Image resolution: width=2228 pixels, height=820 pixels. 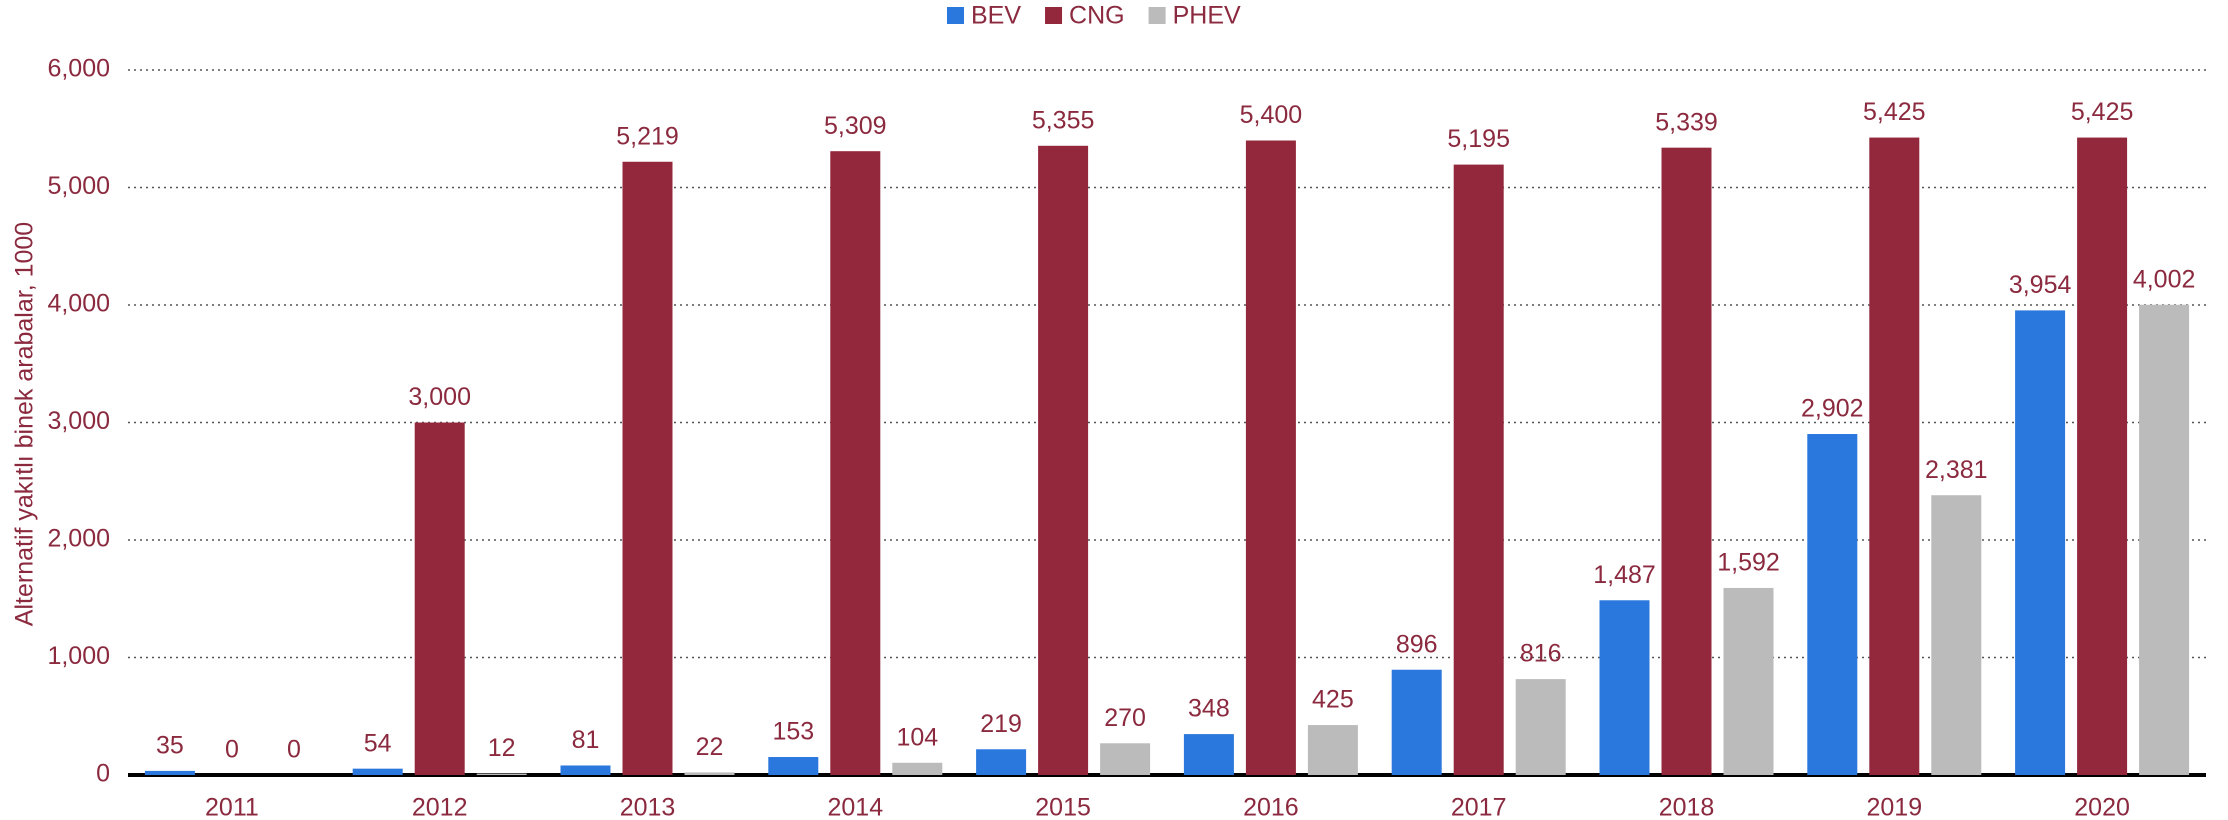 What do you see at coordinates (1478, 139) in the screenshot?
I see `data-label: 5,195` at bounding box center [1478, 139].